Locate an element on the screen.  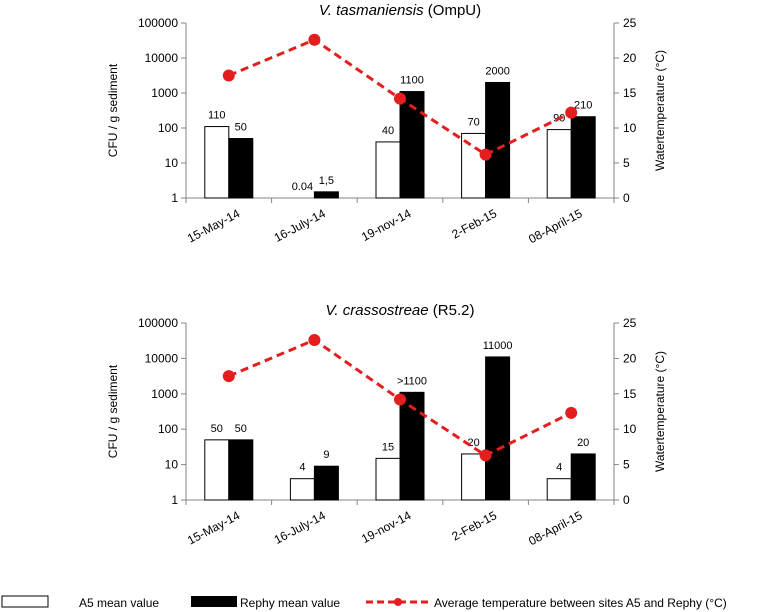
data-label-rephy: 2000 is located at coordinates (497, 71).